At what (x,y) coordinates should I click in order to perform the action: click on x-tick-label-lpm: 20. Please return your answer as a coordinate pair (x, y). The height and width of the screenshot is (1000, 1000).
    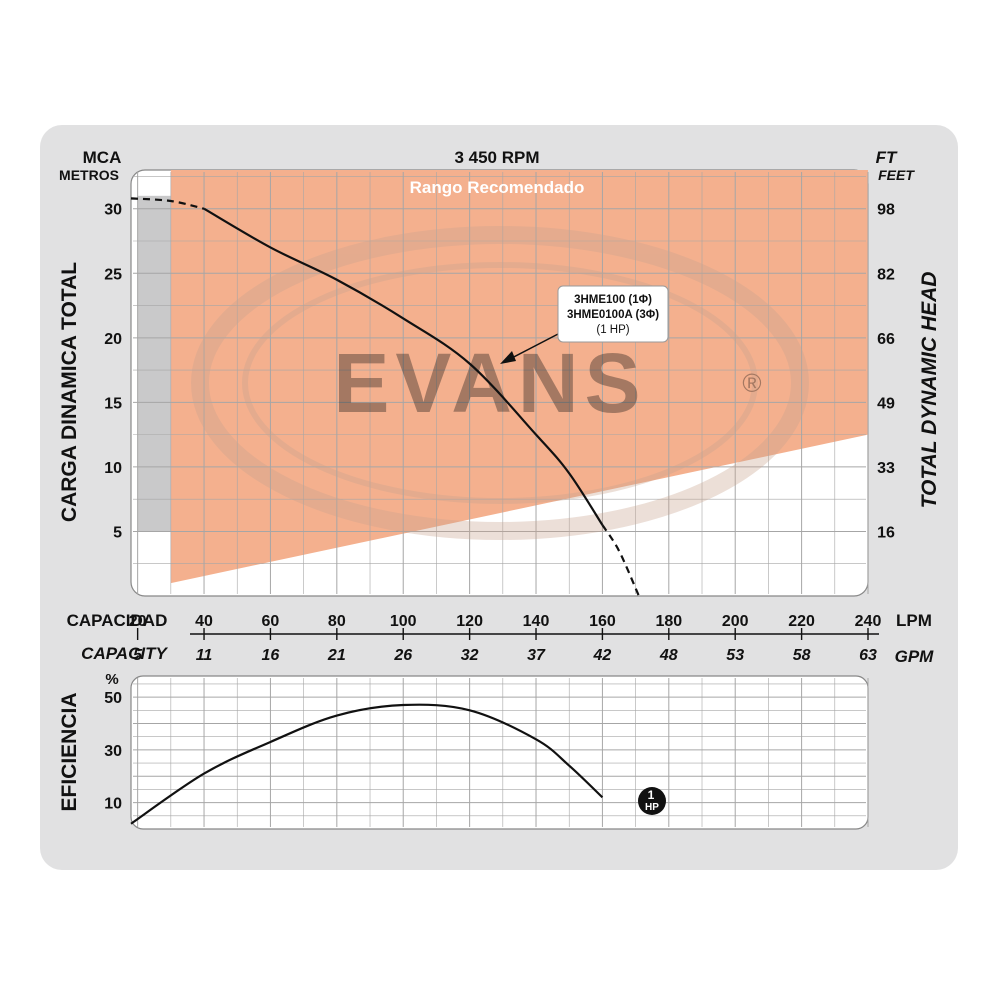
    Looking at the image, I should click on (138, 621).